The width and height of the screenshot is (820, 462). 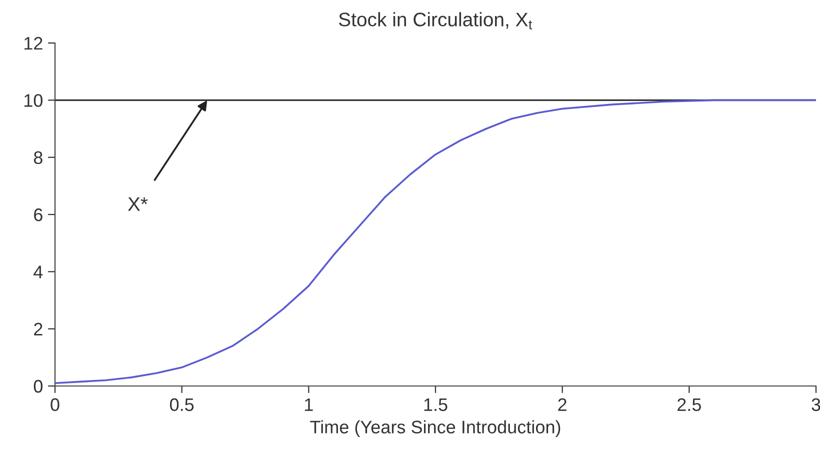 I want to click on y-tick-label: 10, so click(x=33, y=100).